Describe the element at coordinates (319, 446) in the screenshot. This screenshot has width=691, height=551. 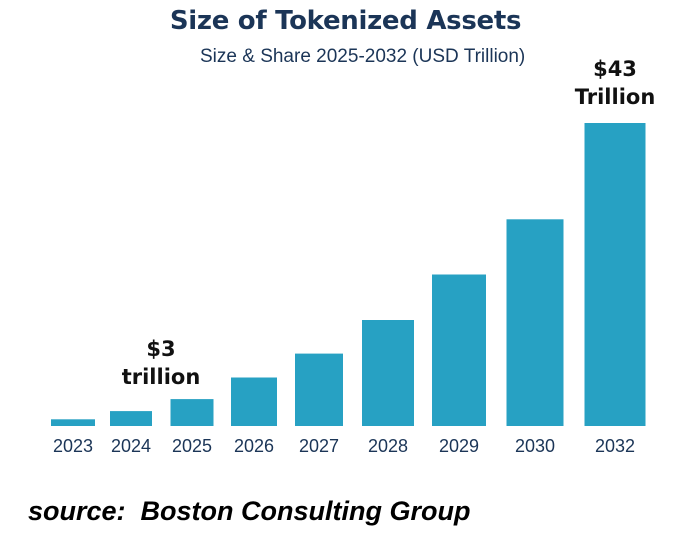
I see `x-tick-label-2027: 2027` at that location.